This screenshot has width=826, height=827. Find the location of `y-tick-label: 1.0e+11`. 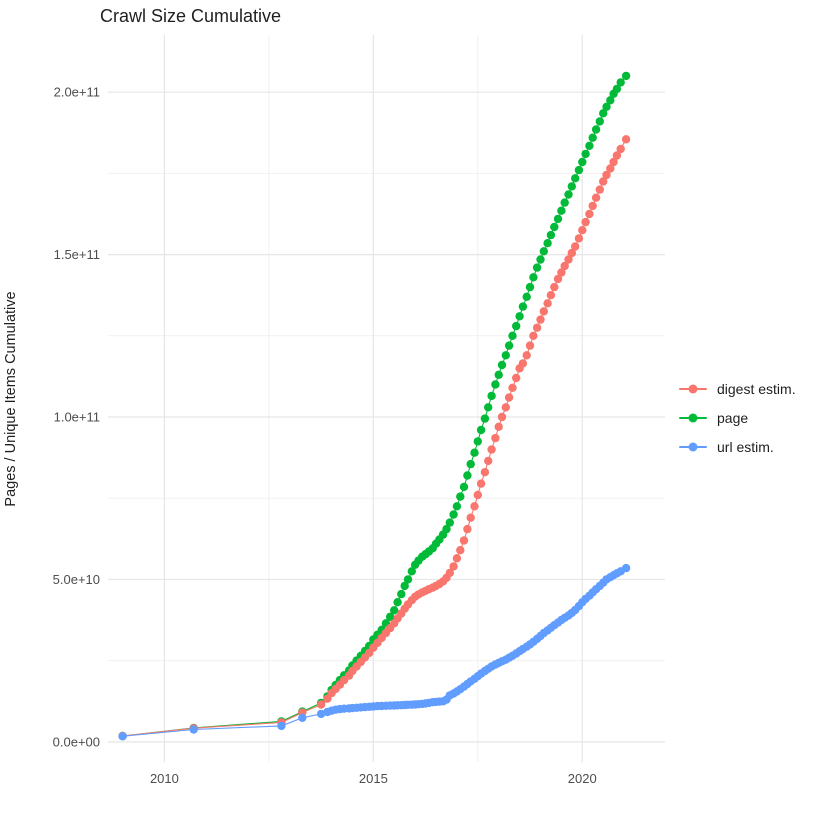

y-tick-label: 1.0e+11 is located at coordinates (77, 417).